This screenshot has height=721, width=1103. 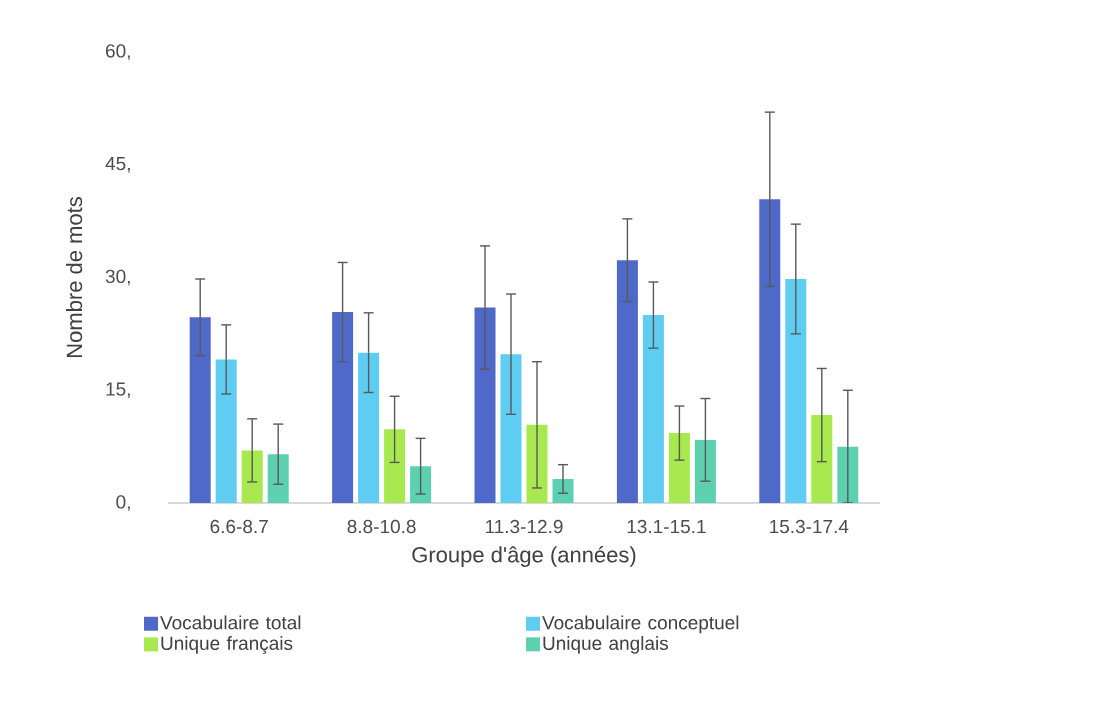 What do you see at coordinates (606, 645) in the screenshot?
I see `legend-label: Unique anglais` at bounding box center [606, 645].